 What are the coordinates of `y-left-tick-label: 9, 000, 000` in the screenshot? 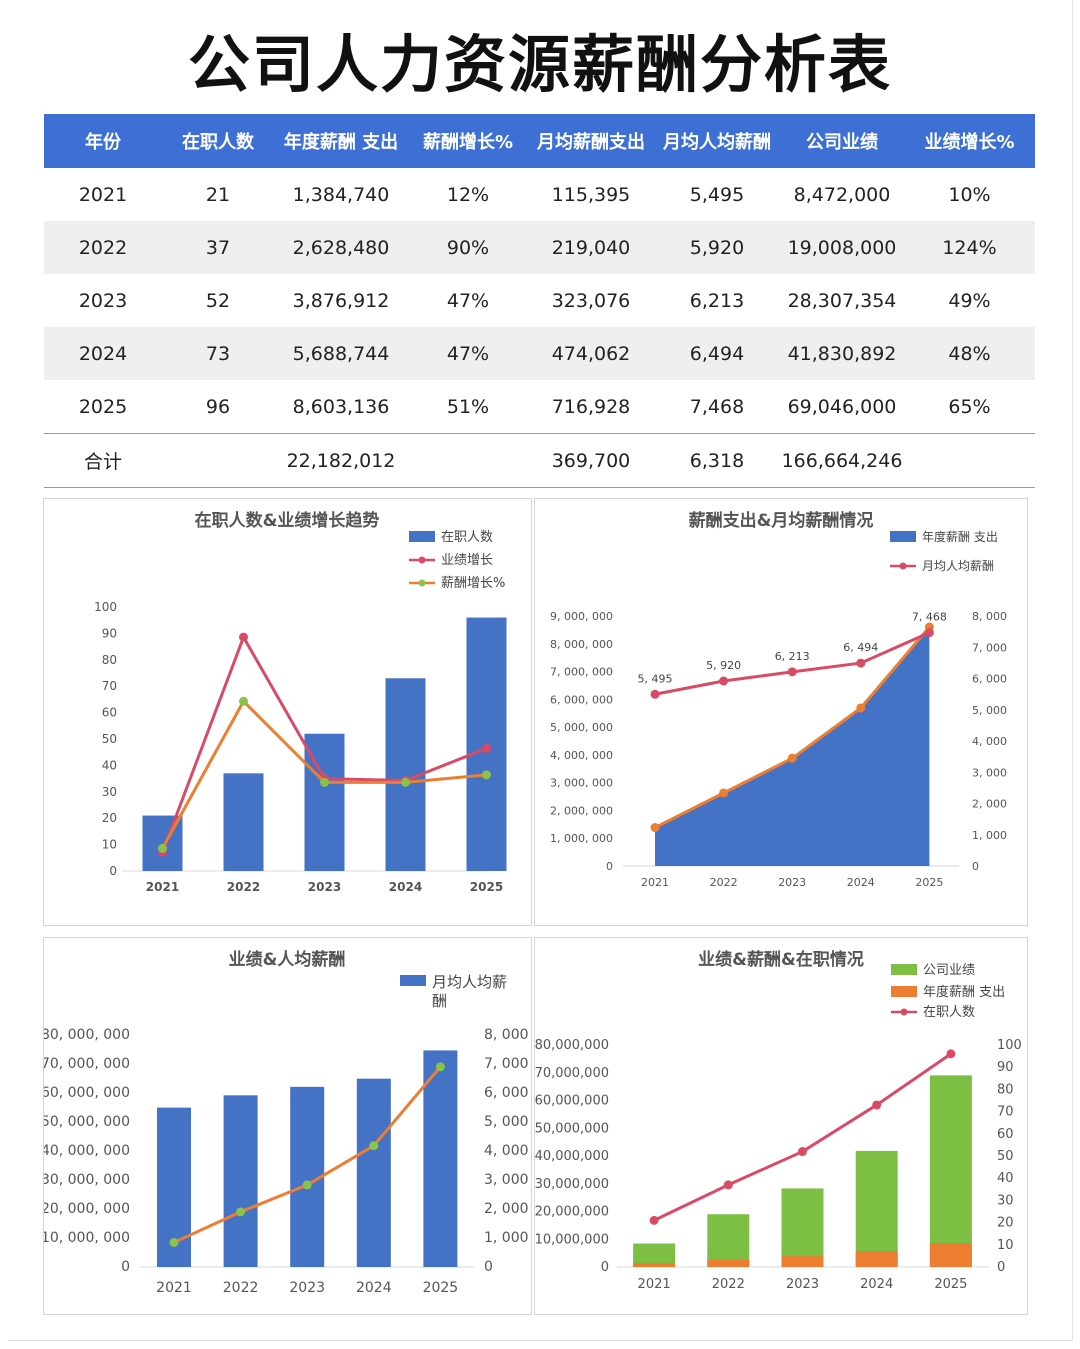 It's located at (581, 616).